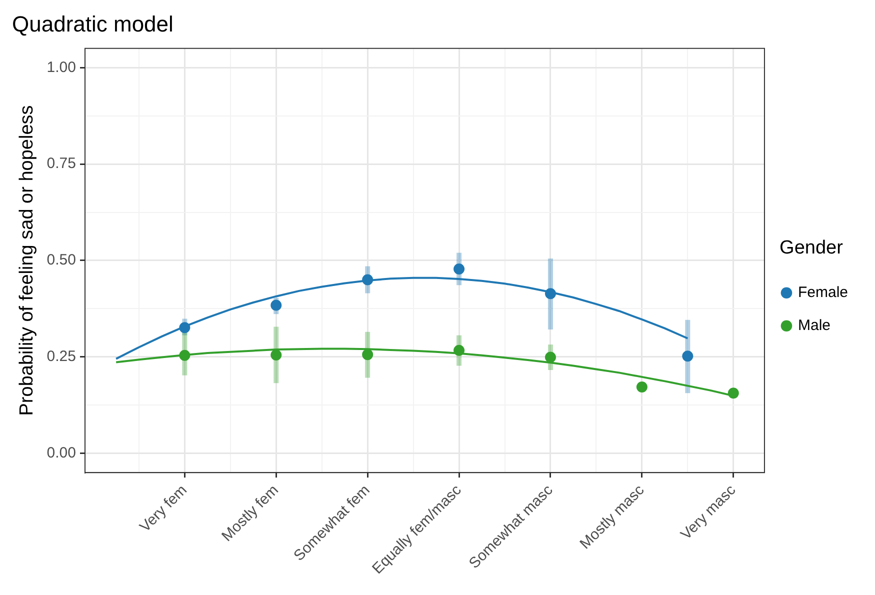 Image resolution: width=875 pixels, height=595 pixels. Describe the element at coordinates (61, 260) in the screenshot. I see `y-tick-label: 0.50` at that location.